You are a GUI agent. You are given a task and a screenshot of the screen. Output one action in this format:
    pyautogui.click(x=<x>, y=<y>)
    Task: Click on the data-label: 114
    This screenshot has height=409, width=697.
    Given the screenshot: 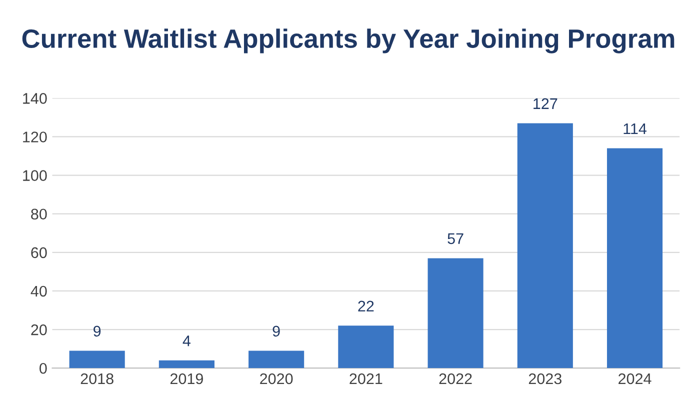 What is the action you would take?
    pyautogui.click(x=635, y=129)
    